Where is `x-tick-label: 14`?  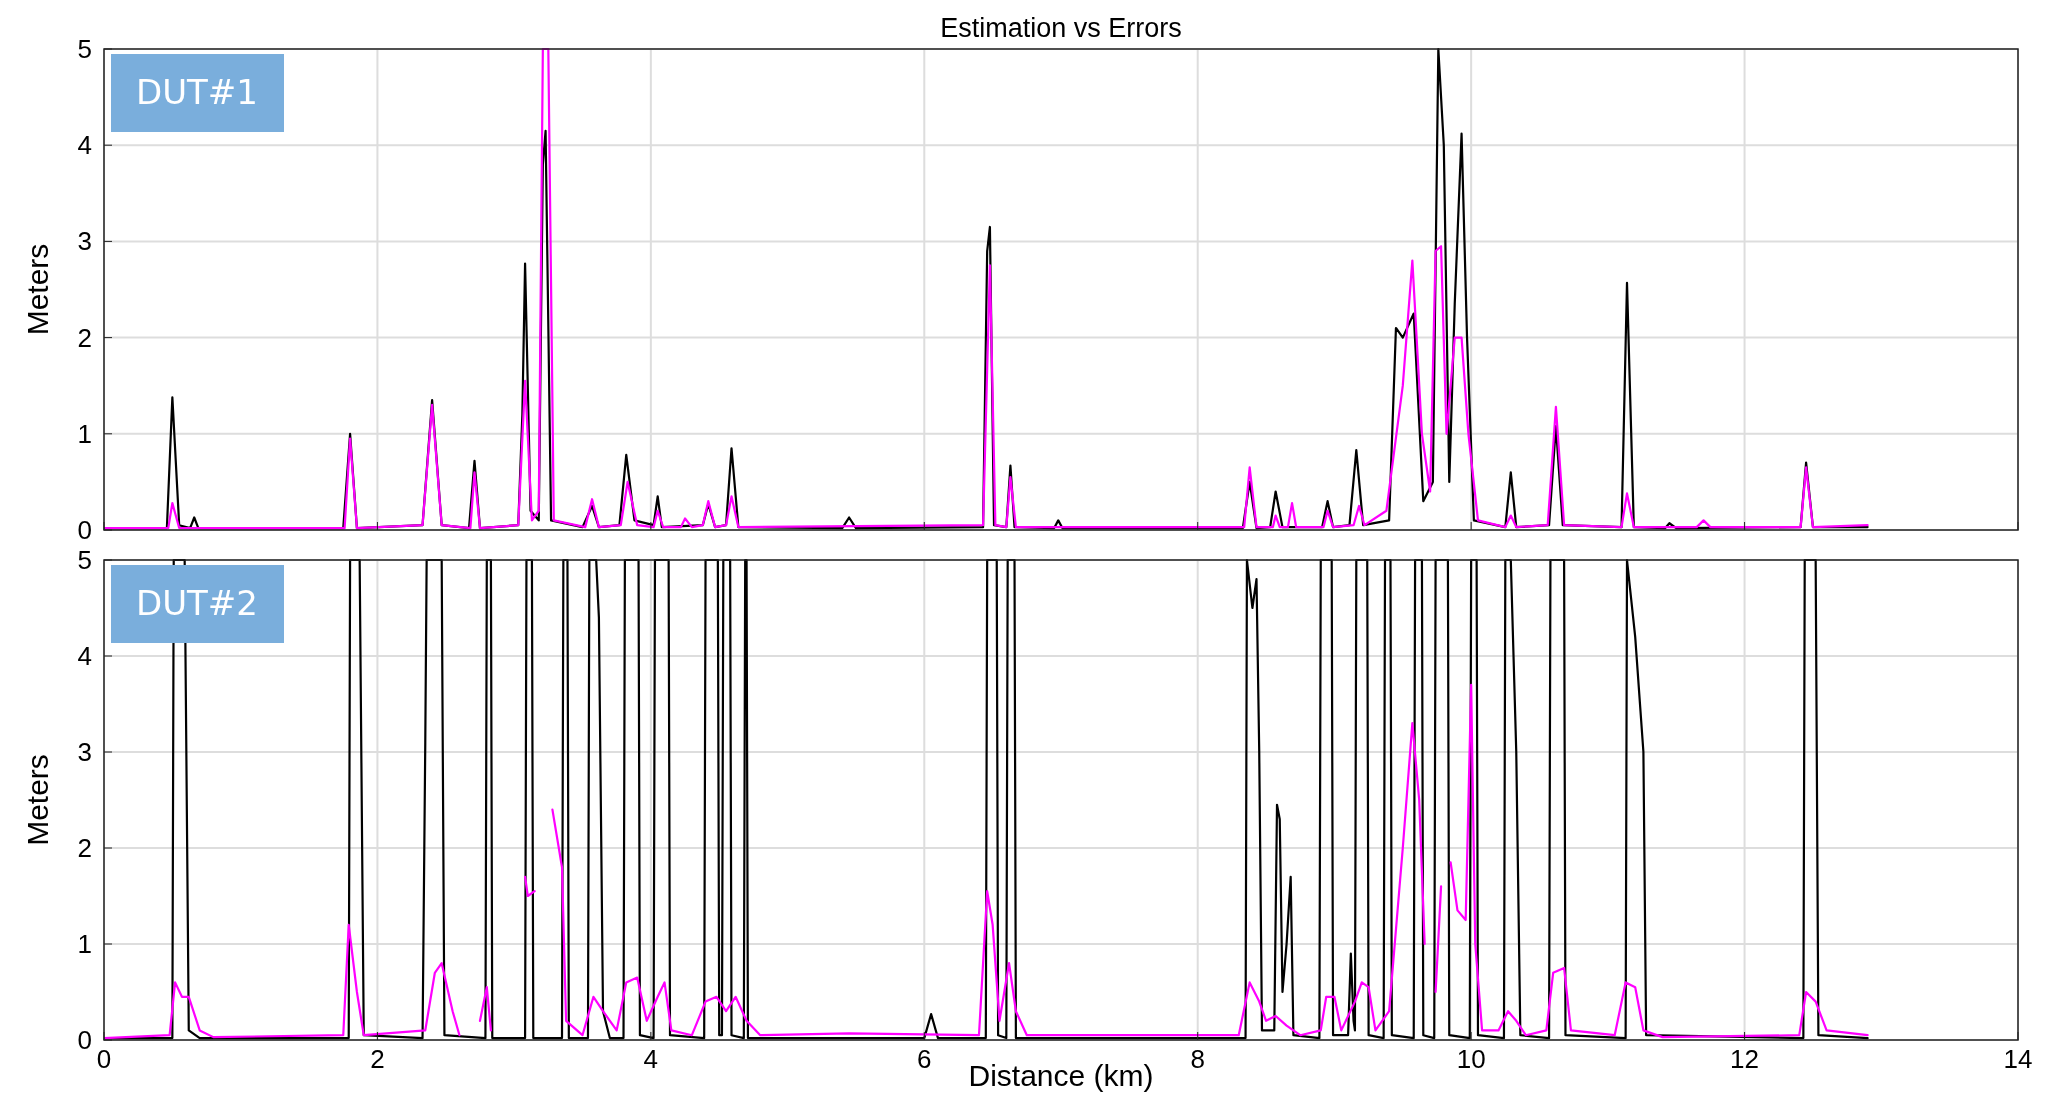 x-tick-label: 14 is located at coordinates (2018, 1059).